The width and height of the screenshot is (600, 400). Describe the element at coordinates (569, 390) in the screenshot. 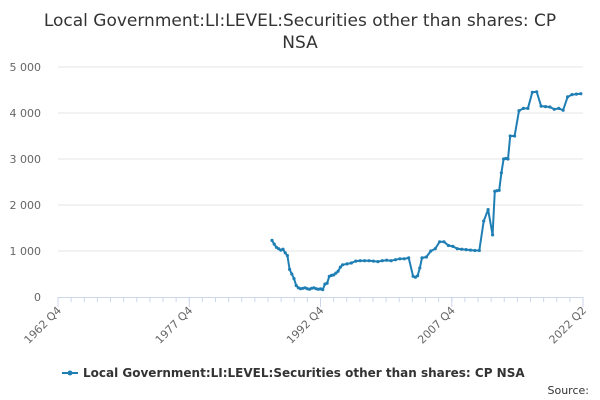

I see `credit-text: Source:` at that location.